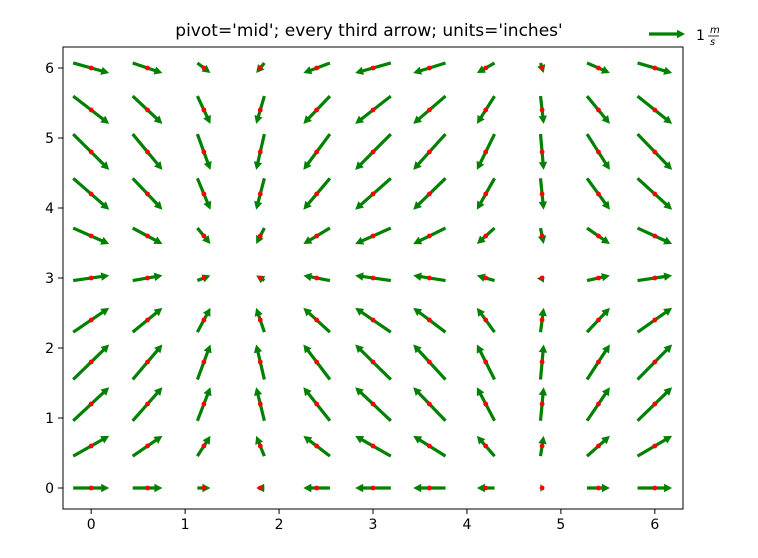 Image resolution: width=758 pixels, height=558 pixels. I want to click on y-tick-label: 3, so click(49, 279).